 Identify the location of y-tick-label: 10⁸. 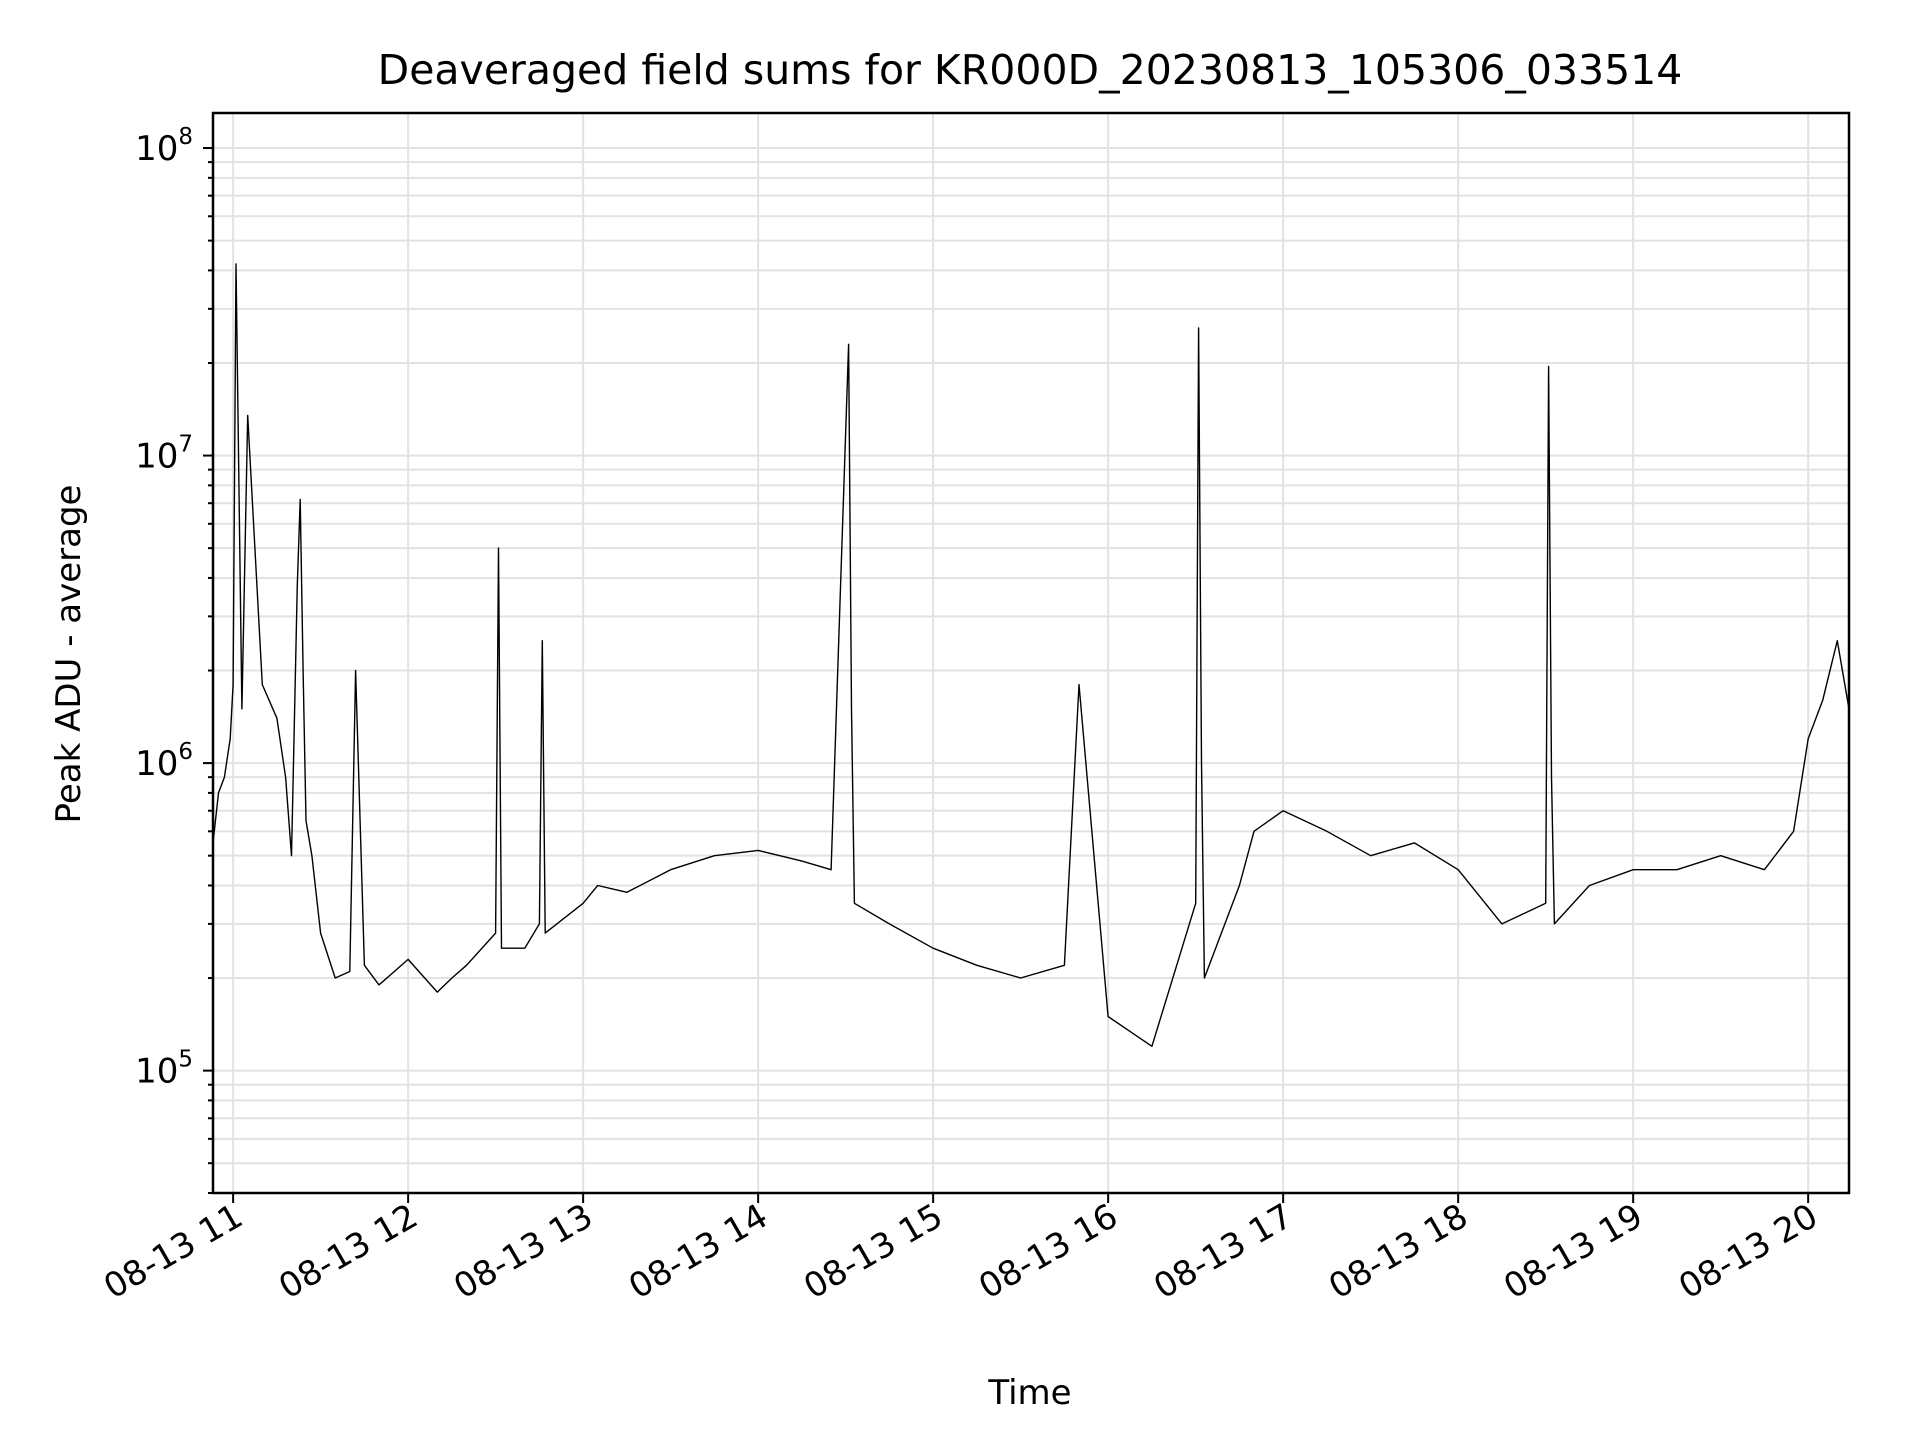
(164, 146).